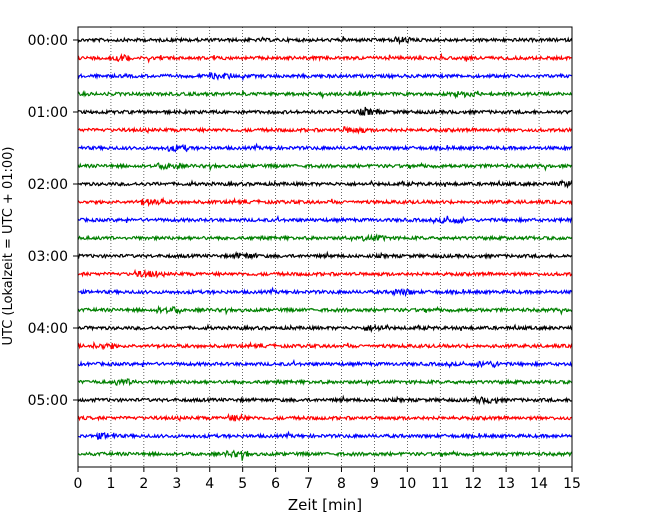 The image size is (650, 524). What do you see at coordinates (53, 221) in the screenshot?
I see `y-axis-ticks: 00:00 01:00 02:00 03:00 04:00 05:00` at bounding box center [53, 221].